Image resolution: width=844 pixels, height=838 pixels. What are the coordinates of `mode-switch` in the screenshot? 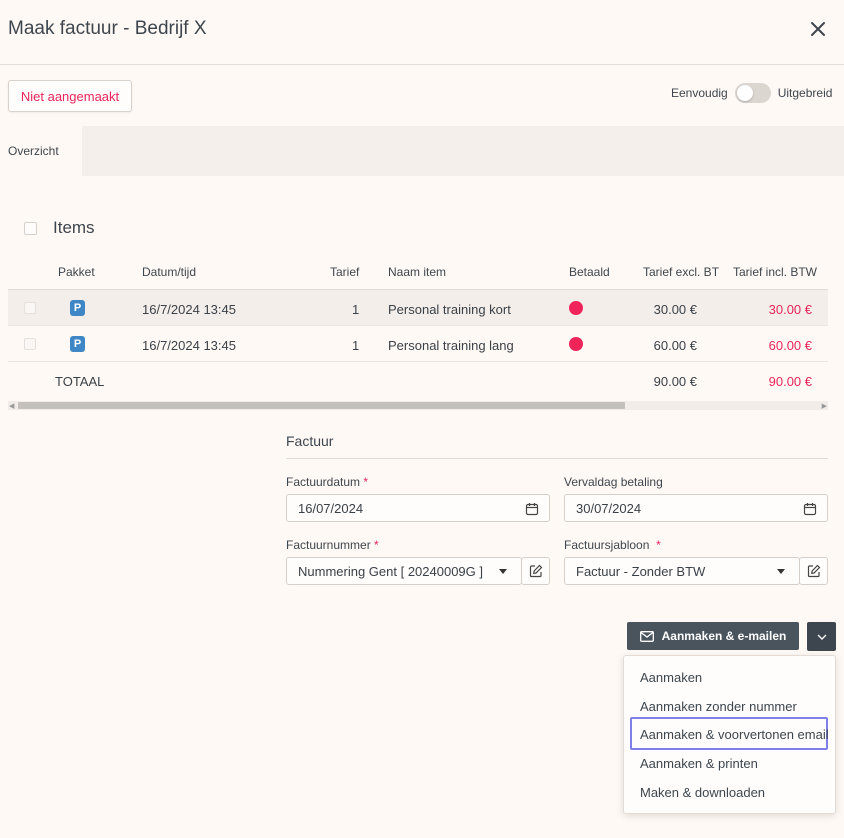 It's located at (752, 93).